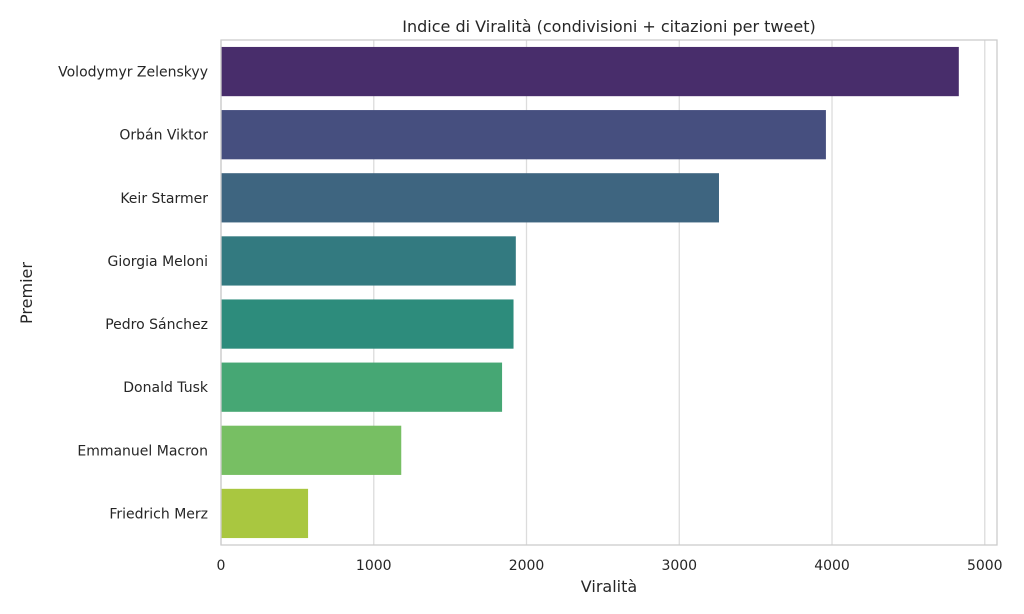 The width and height of the screenshot is (1024, 614). What do you see at coordinates (679, 566) in the screenshot?
I see `x-tick-label: 3000` at bounding box center [679, 566].